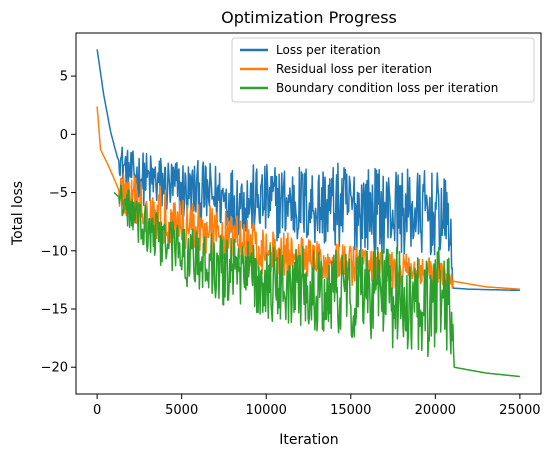  What do you see at coordinates (54, 251) in the screenshot?
I see `y-tick-label: −10` at bounding box center [54, 251].